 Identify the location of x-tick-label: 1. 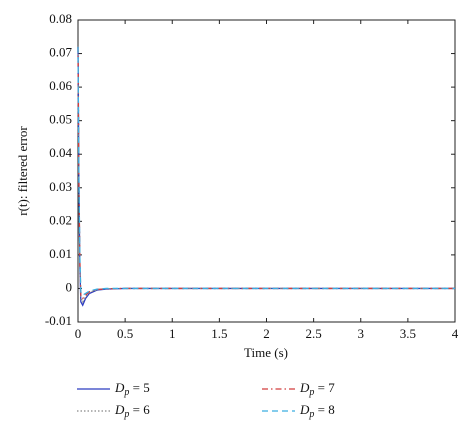
(172, 333).